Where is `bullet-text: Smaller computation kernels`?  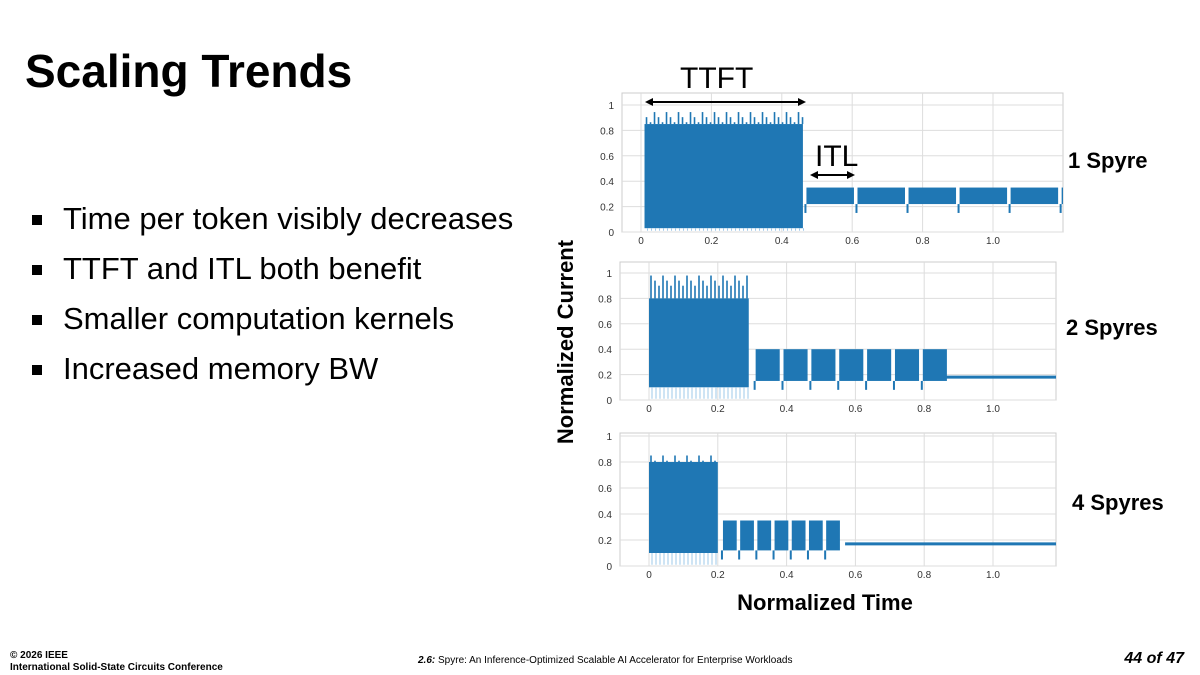 bullet-text: Smaller computation kernels is located at coordinates (259, 318).